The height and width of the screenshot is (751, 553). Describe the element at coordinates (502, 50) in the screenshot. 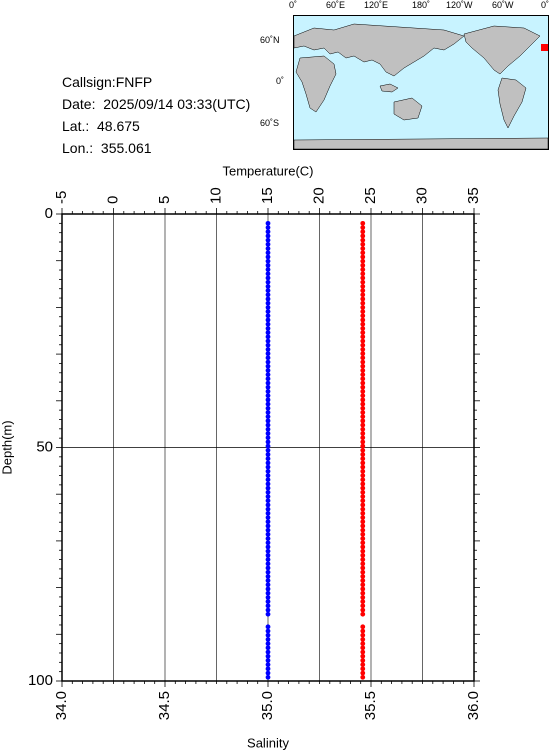

I see `north-america-landmass` at that location.